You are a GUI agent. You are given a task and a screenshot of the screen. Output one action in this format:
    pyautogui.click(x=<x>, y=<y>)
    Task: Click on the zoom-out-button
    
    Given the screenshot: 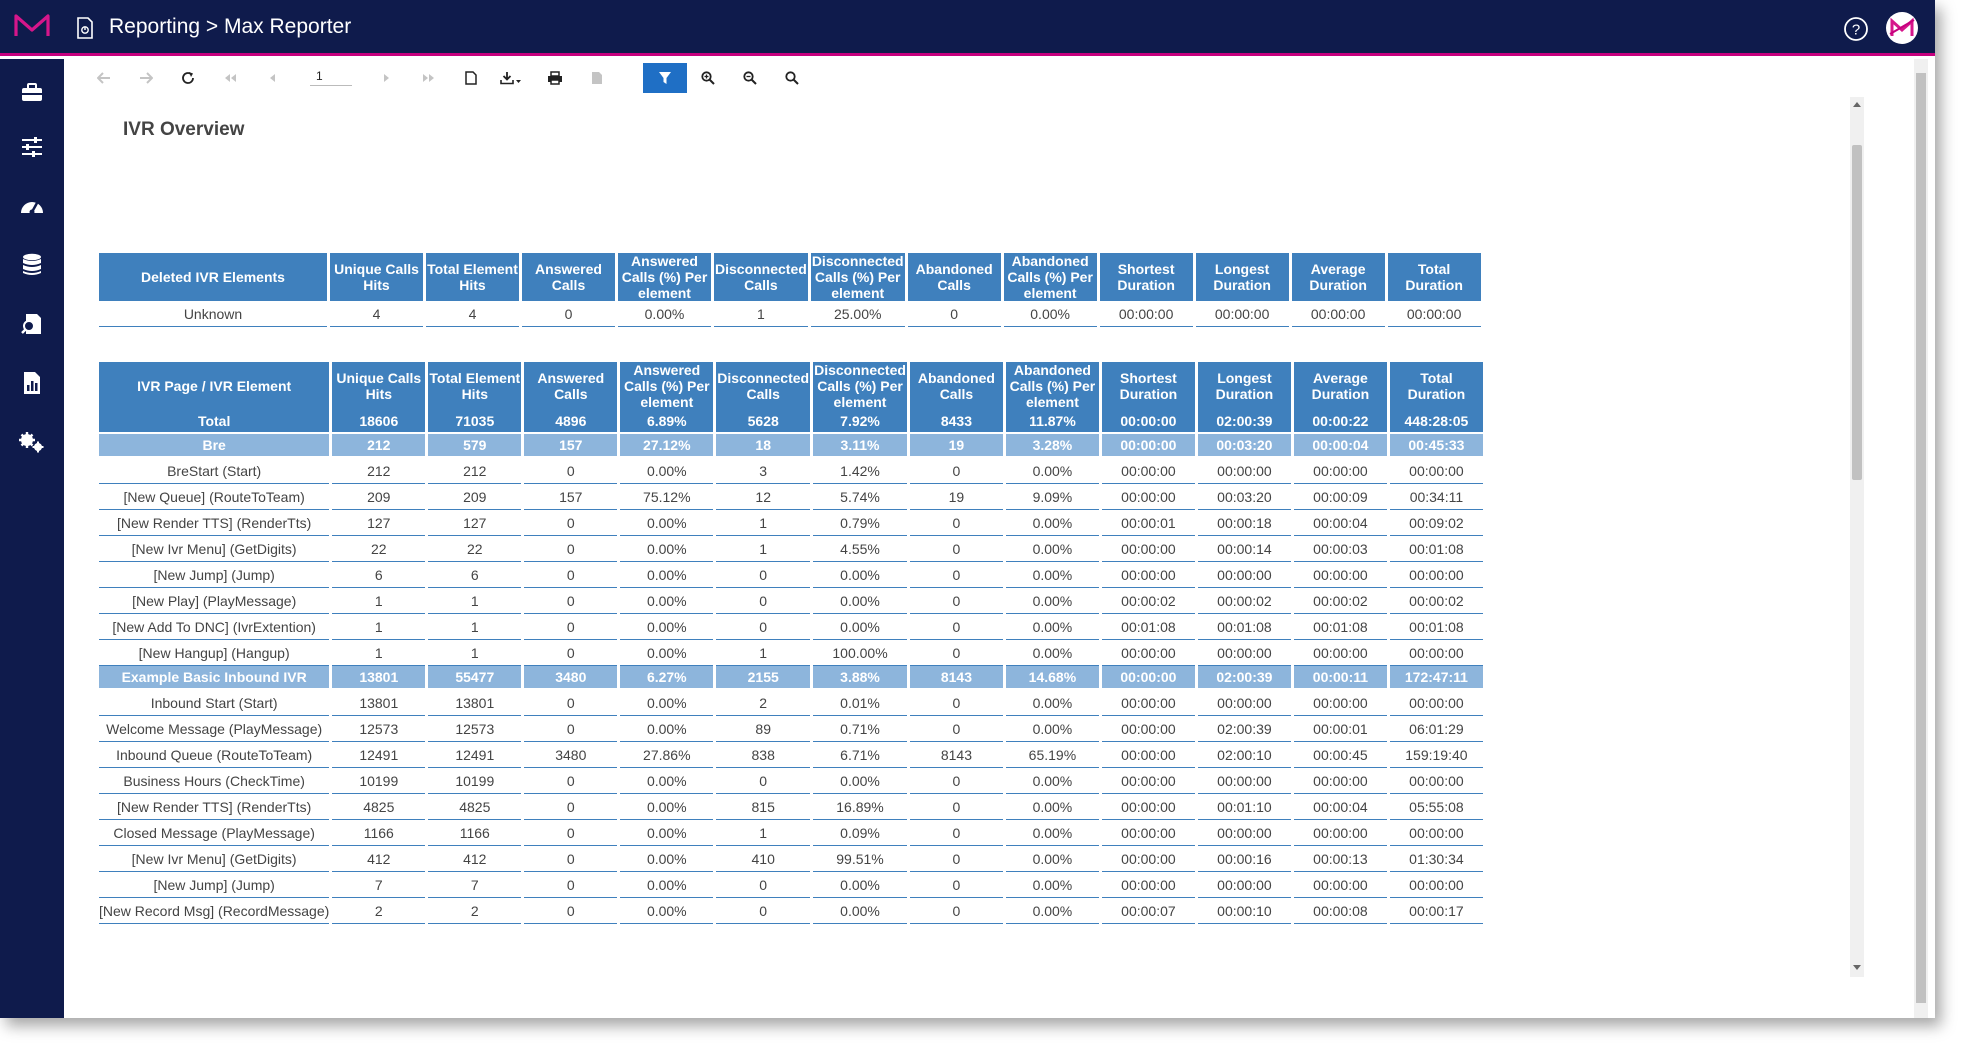 What is the action you would take?
    pyautogui.click(x=750, y=78)
    